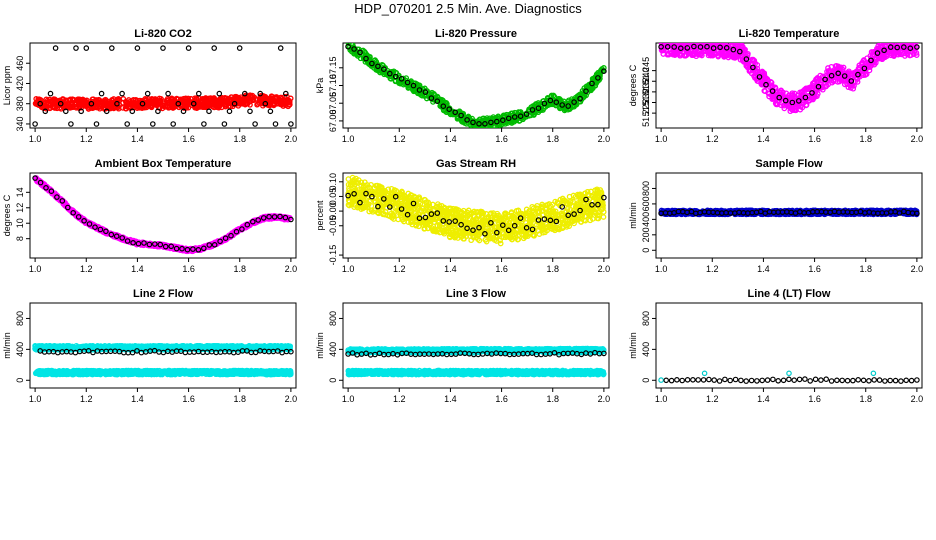 Image resolution: width=936 pixels, height=540 pixels. What do you see at coordinates (320, 86) in the screenshot?
I see `y-axis-label: kPa` at bounding box center [320, 86].